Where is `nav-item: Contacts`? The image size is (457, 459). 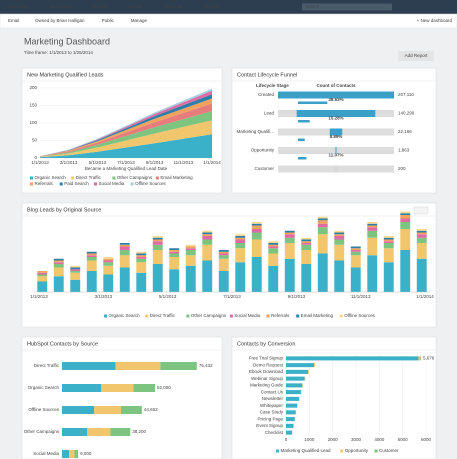
nav-item: Contacts is located at coordinates (173, 6).